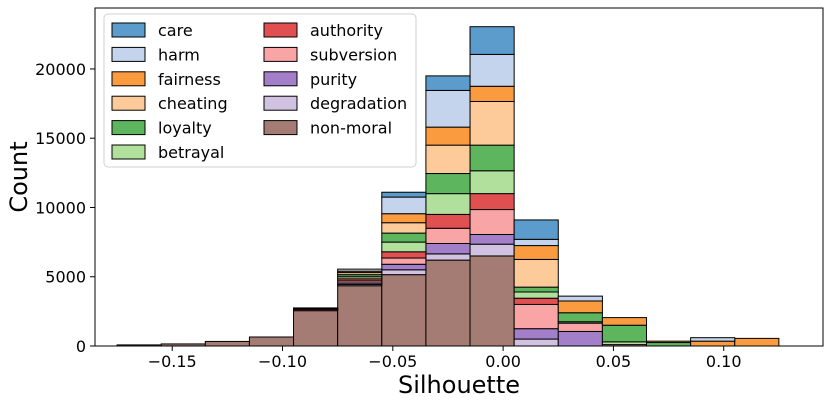 The image size is (831, 406). Describe the element at coordinates (392, 361) in the screenshot. I see `x-tick-label: −0.05` at that location.